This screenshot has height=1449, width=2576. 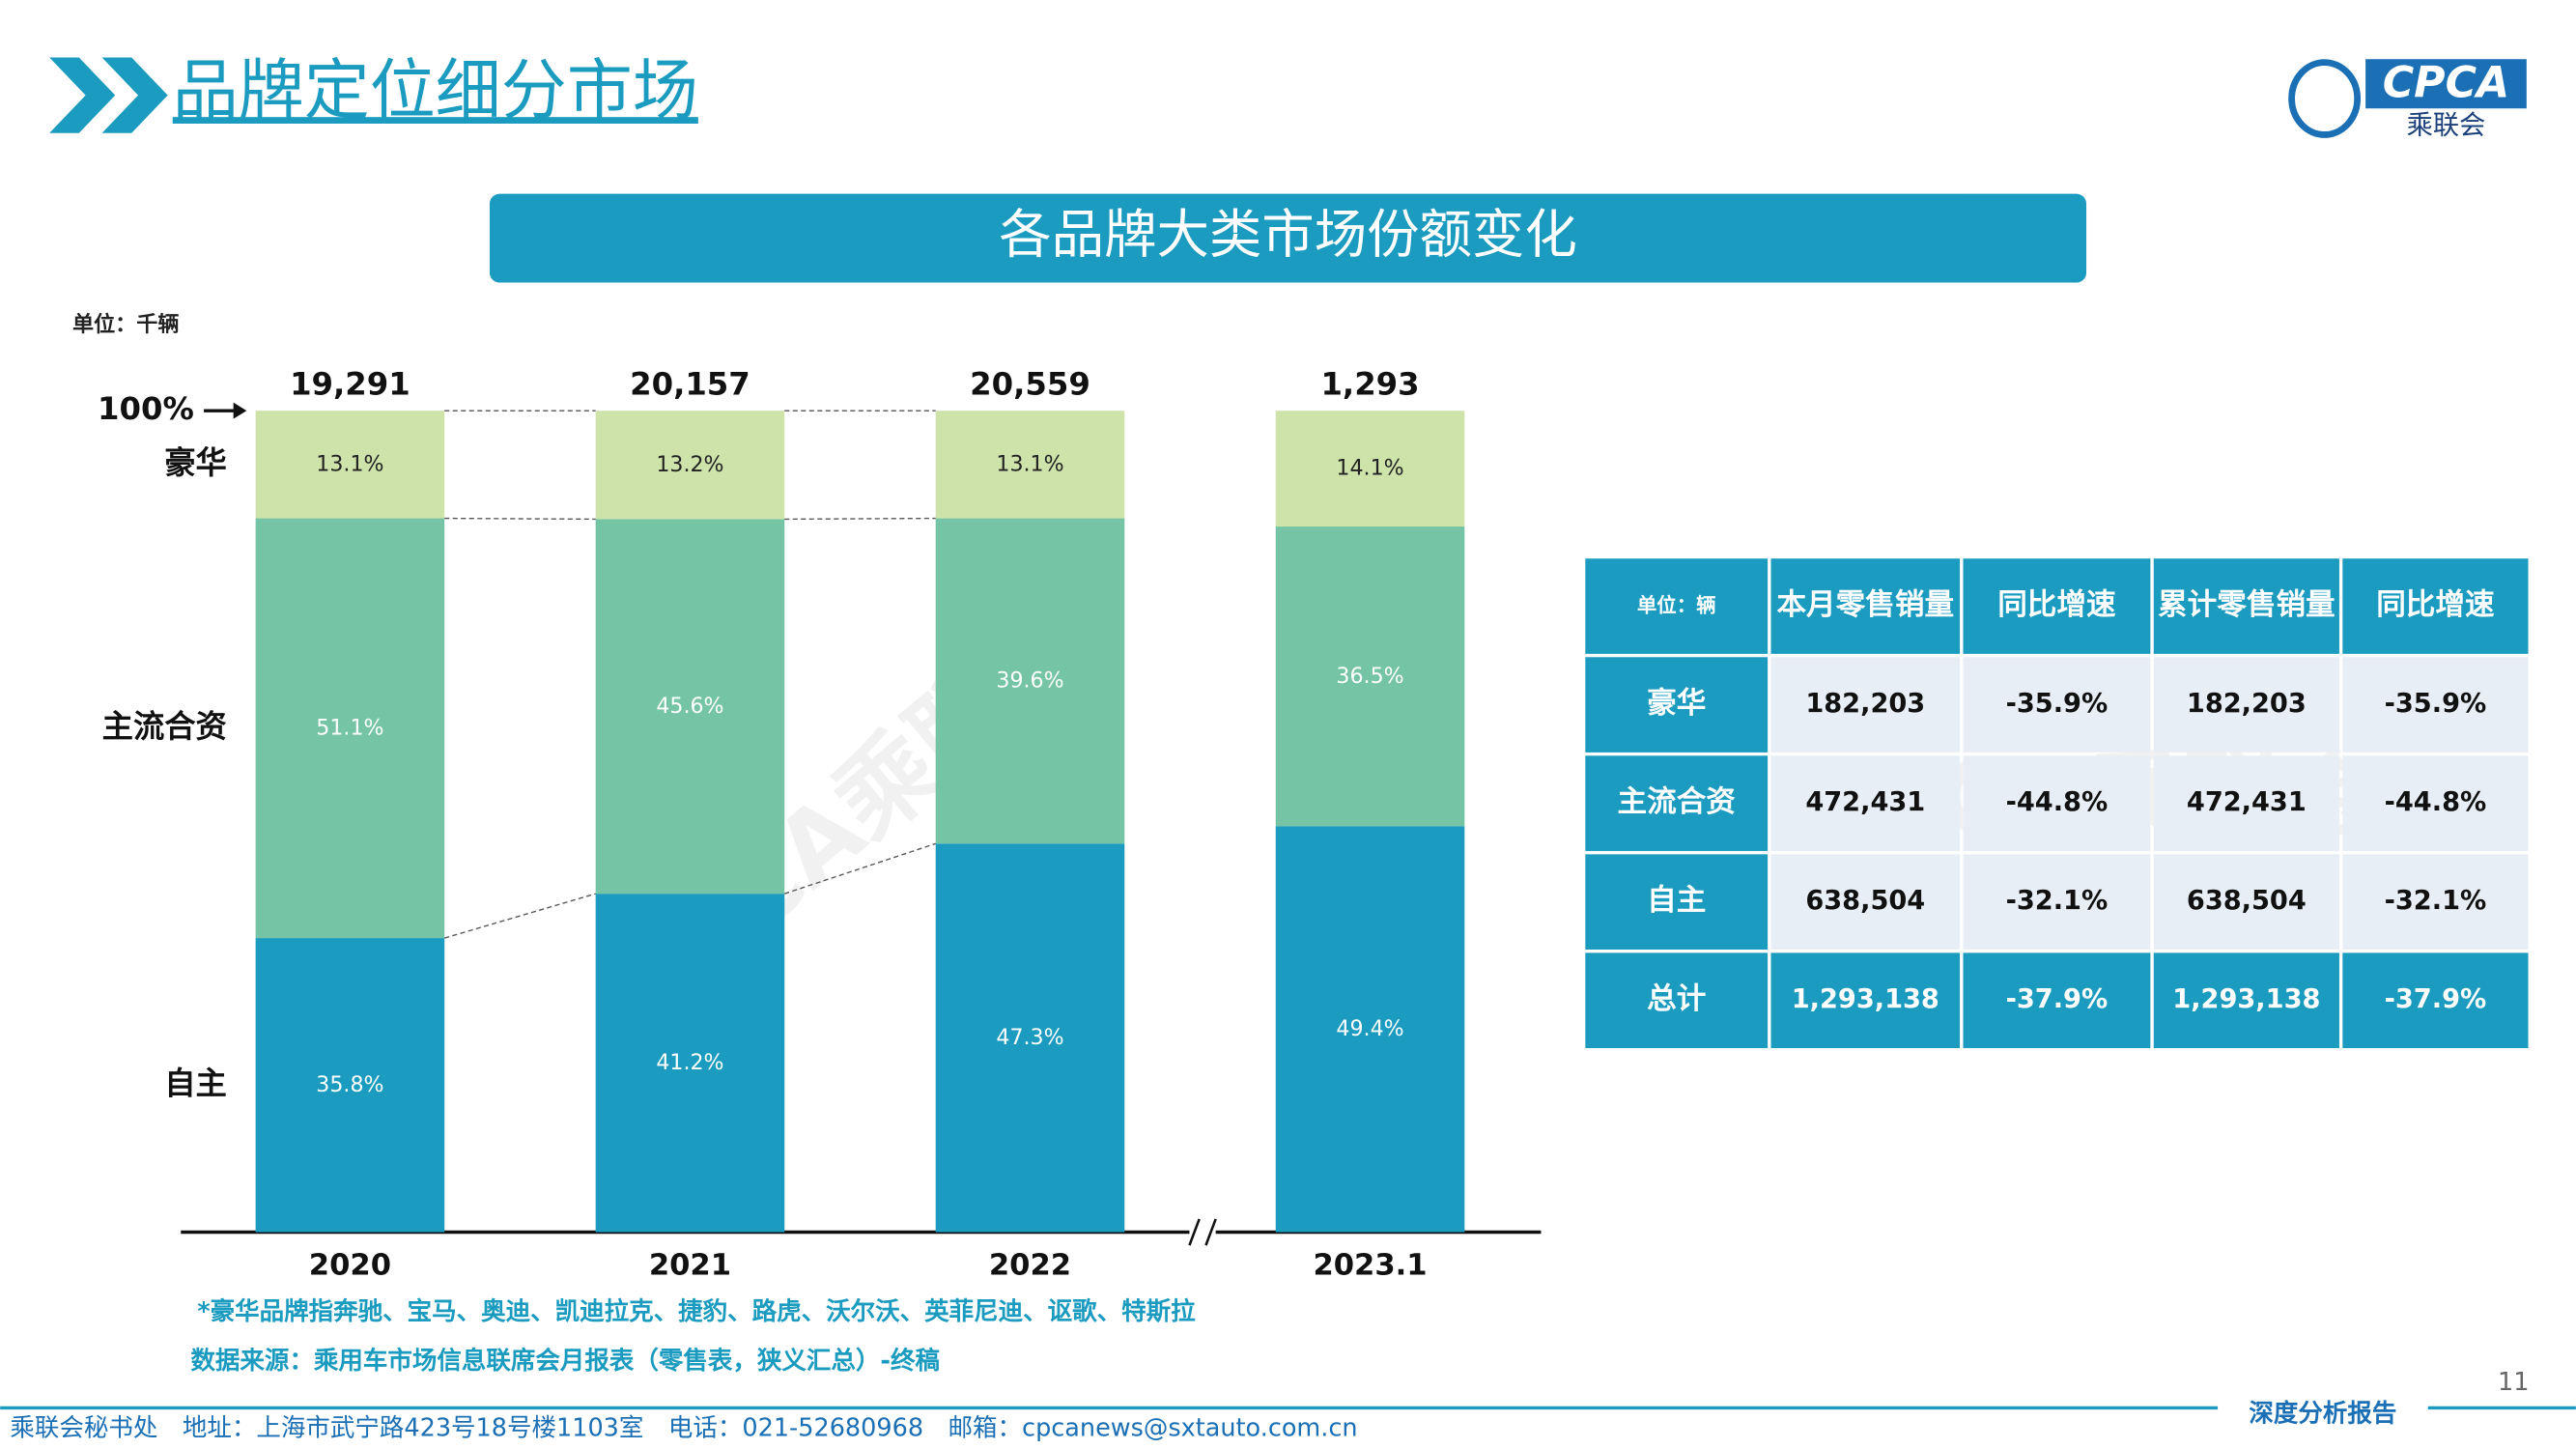 I want to click on value-label: 47.3%, so click(x=1029, y=1037).